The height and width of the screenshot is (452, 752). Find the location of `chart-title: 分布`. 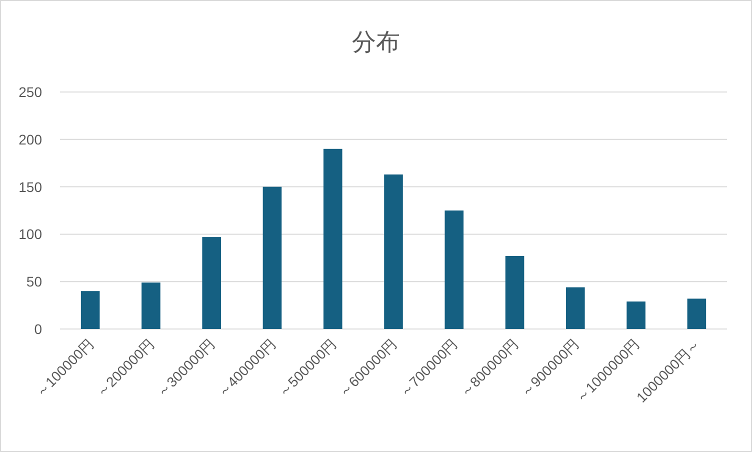

chart-title: 分布 is located at coordinates (376, 42).